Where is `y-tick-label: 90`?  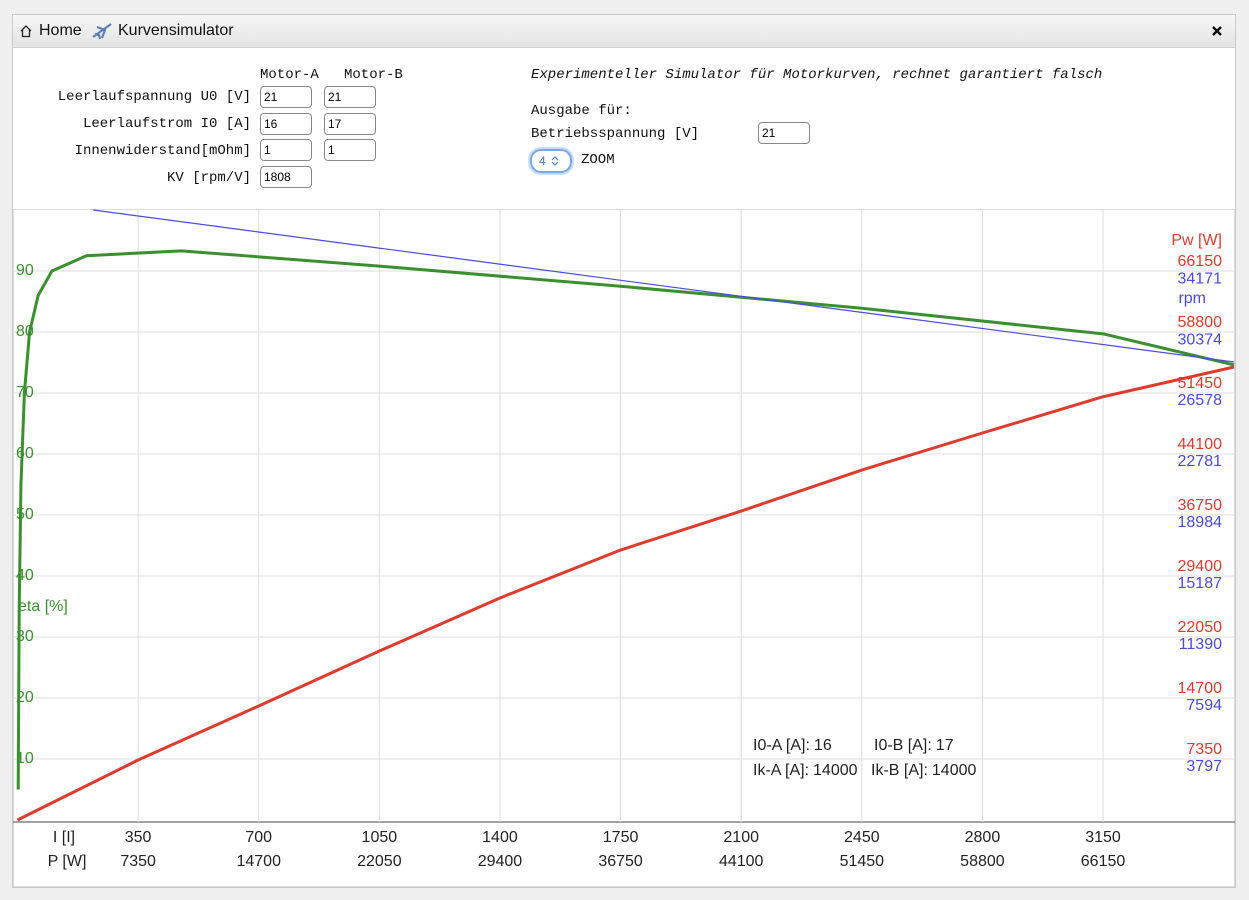 y-tick-label: 90 is located at coordinates (25, 270).